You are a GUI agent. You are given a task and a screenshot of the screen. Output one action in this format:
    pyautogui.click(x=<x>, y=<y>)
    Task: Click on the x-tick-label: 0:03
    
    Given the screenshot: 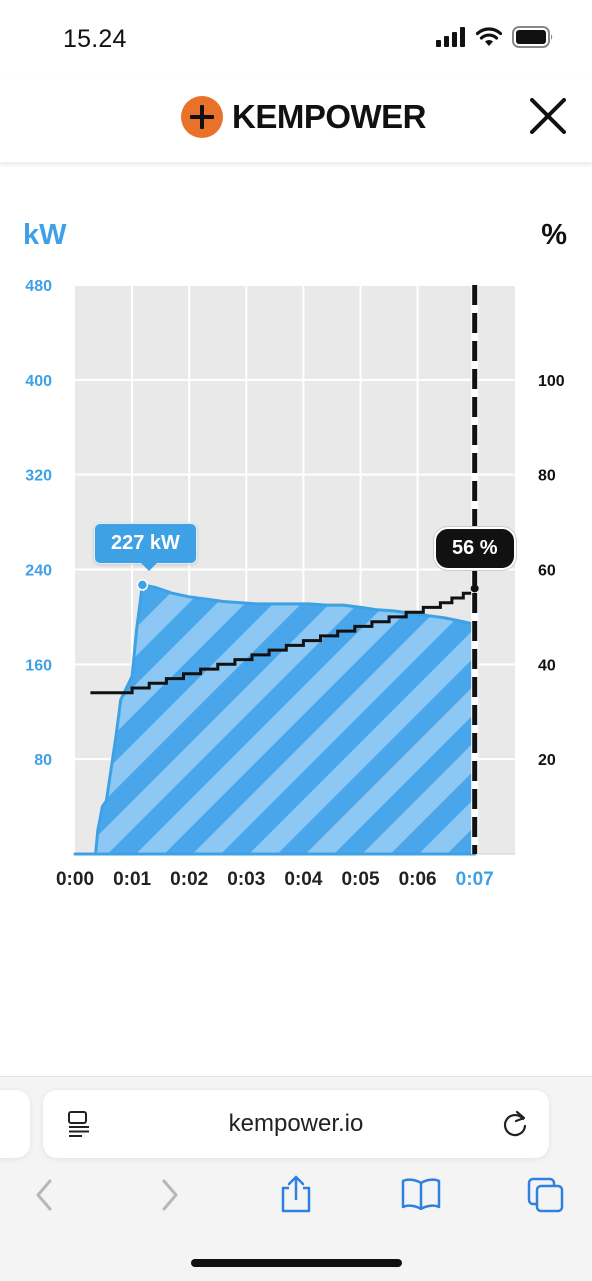 What is the action you would take?
    pyautogui.click(x=246, y=879)
    